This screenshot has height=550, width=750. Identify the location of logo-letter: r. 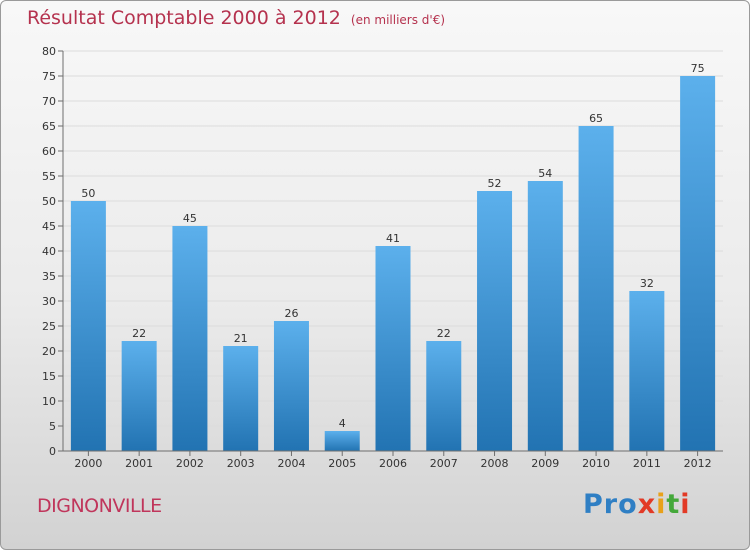
(611, 504).